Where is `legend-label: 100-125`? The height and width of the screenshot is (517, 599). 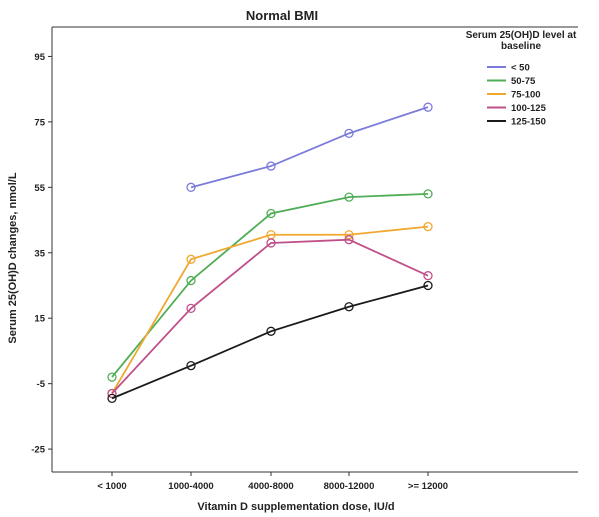 legend-label: 100-125 is located at coordinates (529, 108).